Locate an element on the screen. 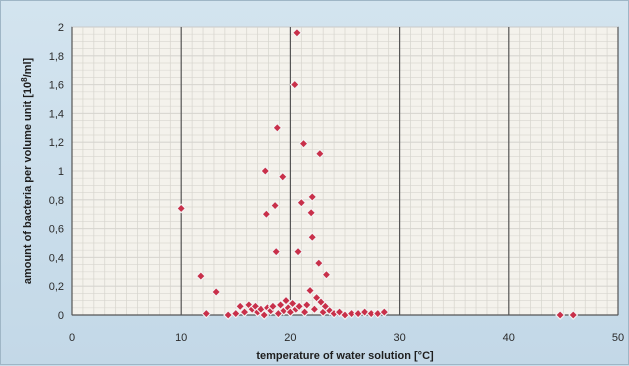 The height and width of the screenshot is (366, 629). y-axis-title-unit: /ml] is located at coordinates (28, 67).